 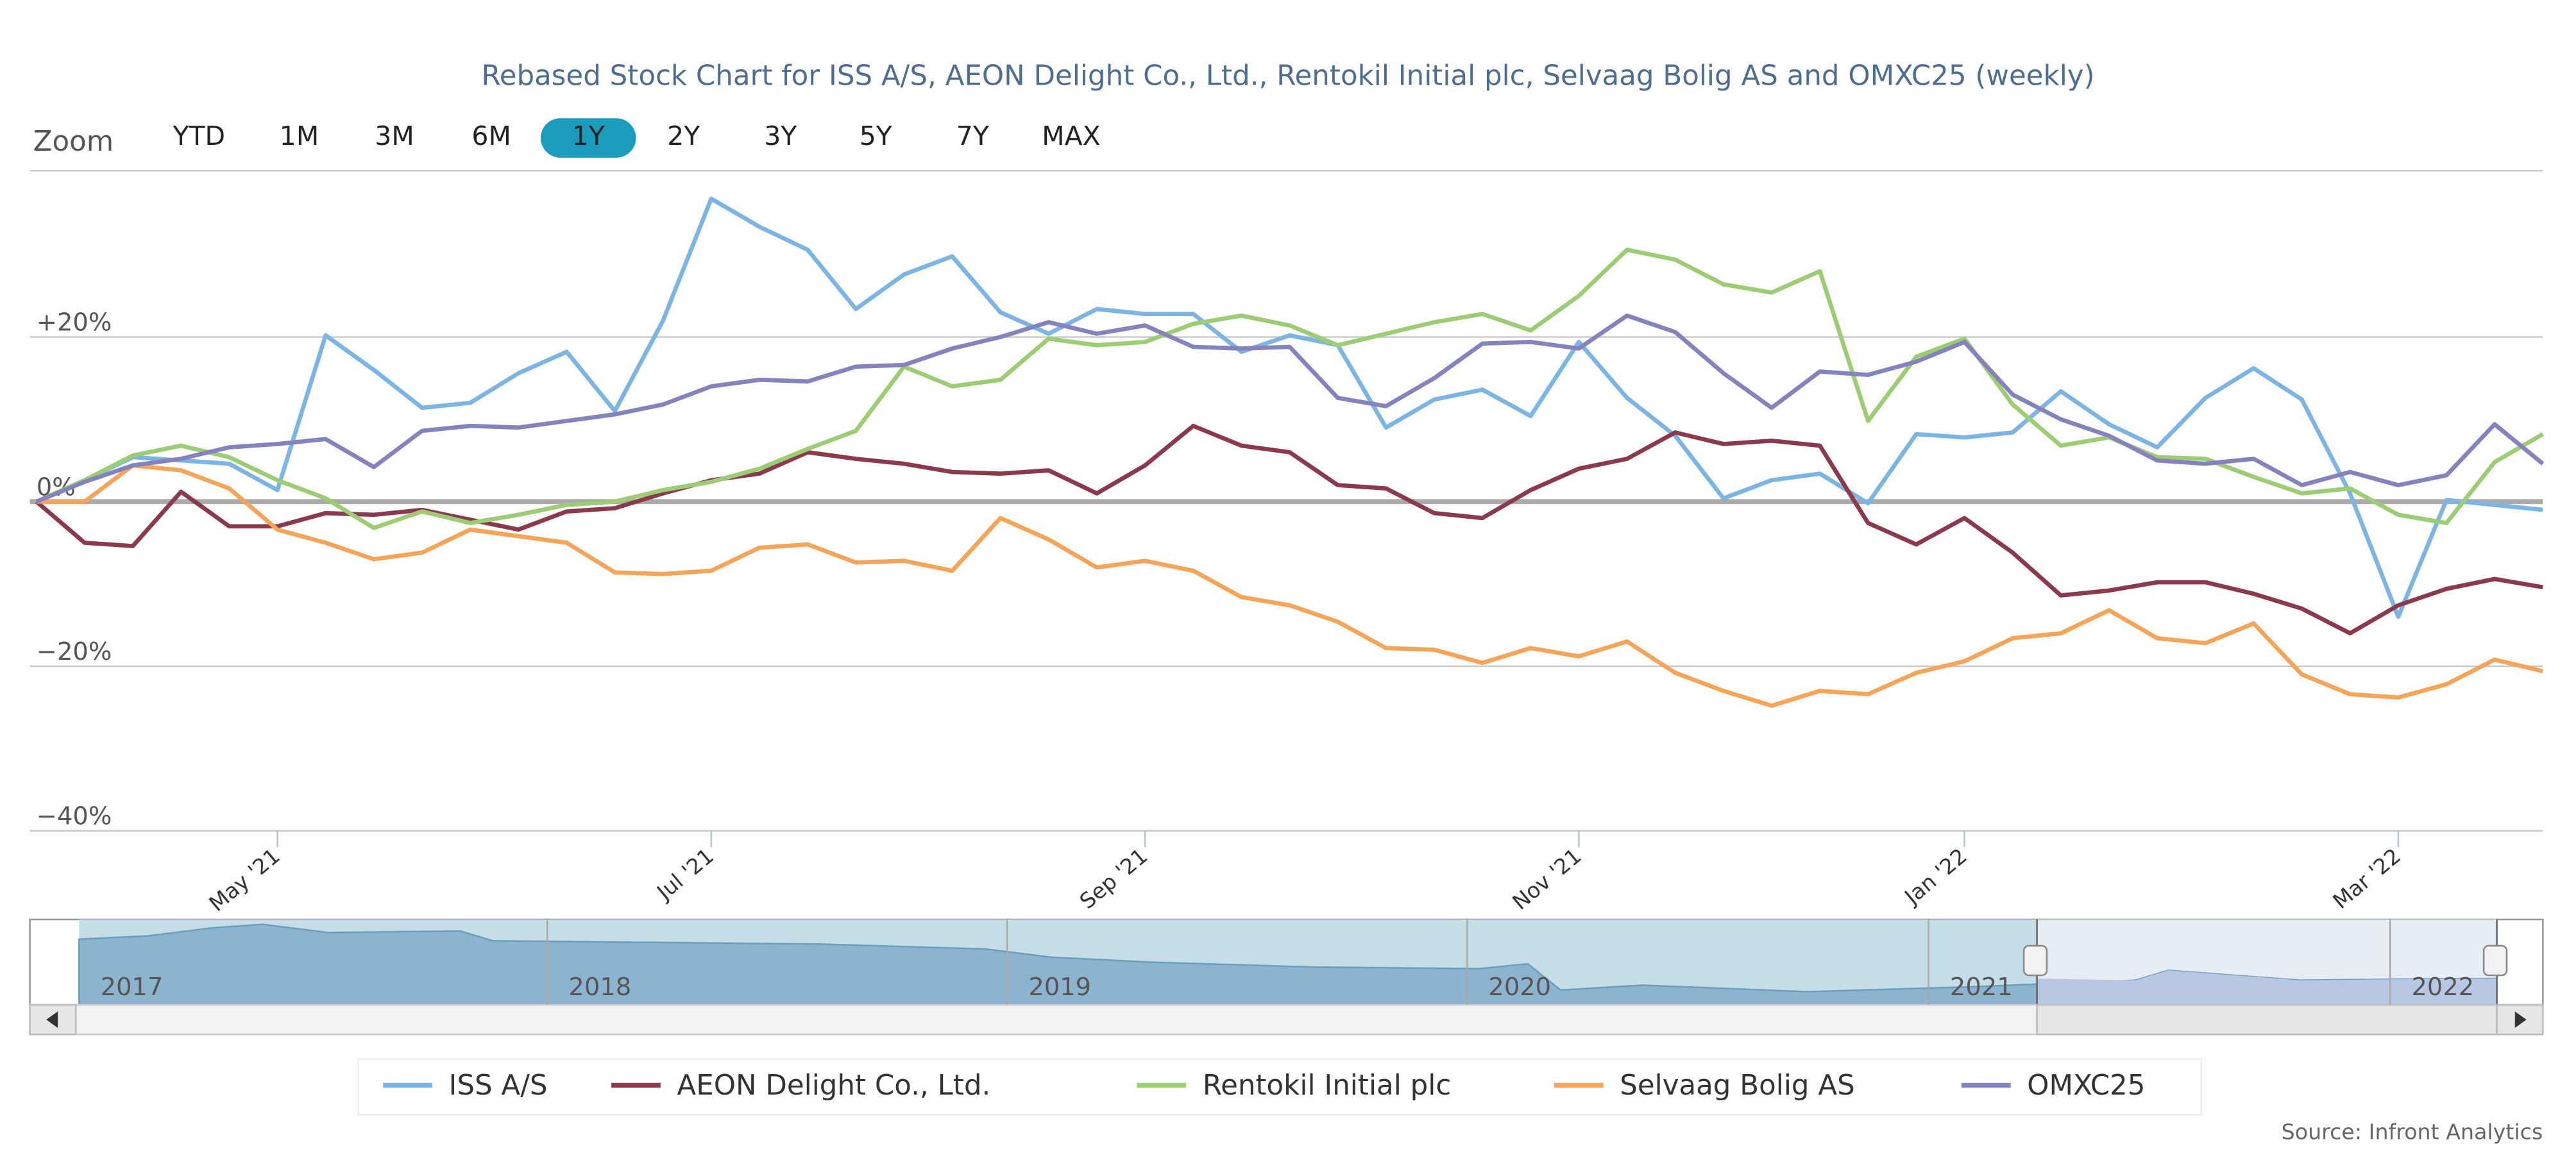 What do you see at coordinates (973, 136) in the screenshot?
I see `zoom-button: 7Y` at bounding box center [973, 136].